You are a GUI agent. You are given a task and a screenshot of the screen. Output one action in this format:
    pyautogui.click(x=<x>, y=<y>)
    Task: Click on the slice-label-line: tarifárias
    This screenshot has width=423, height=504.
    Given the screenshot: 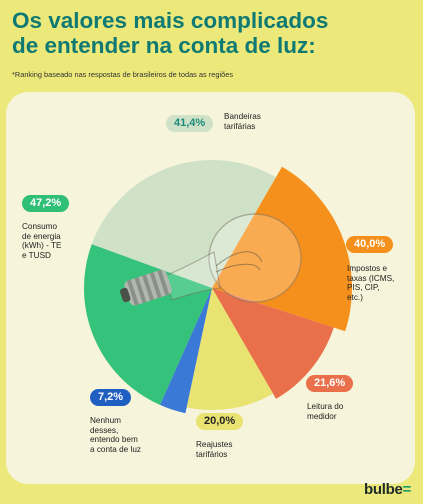 What is the action you would take?
    pyautogui.click(x=240, y=126)
    